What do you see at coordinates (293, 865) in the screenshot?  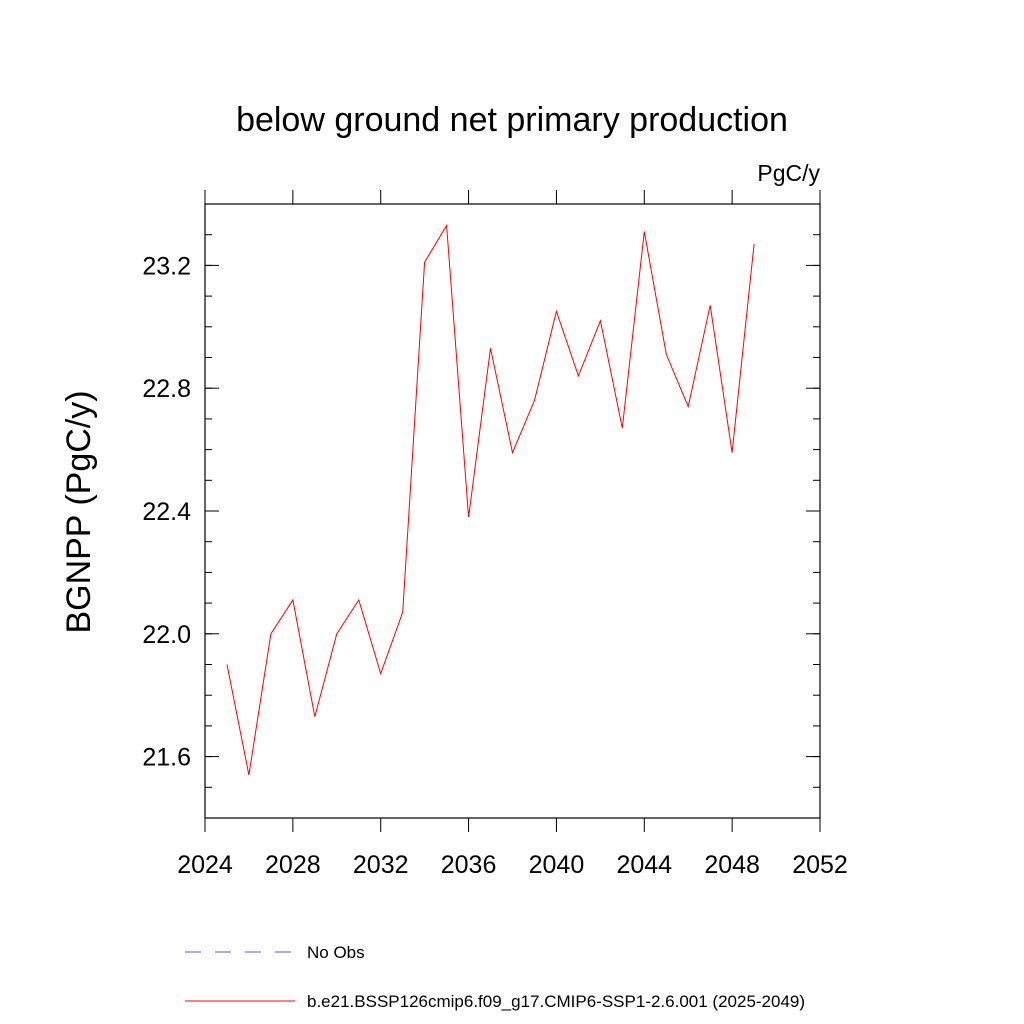 I see `x-tick-label: 2028` at bounding box center [293, 865].